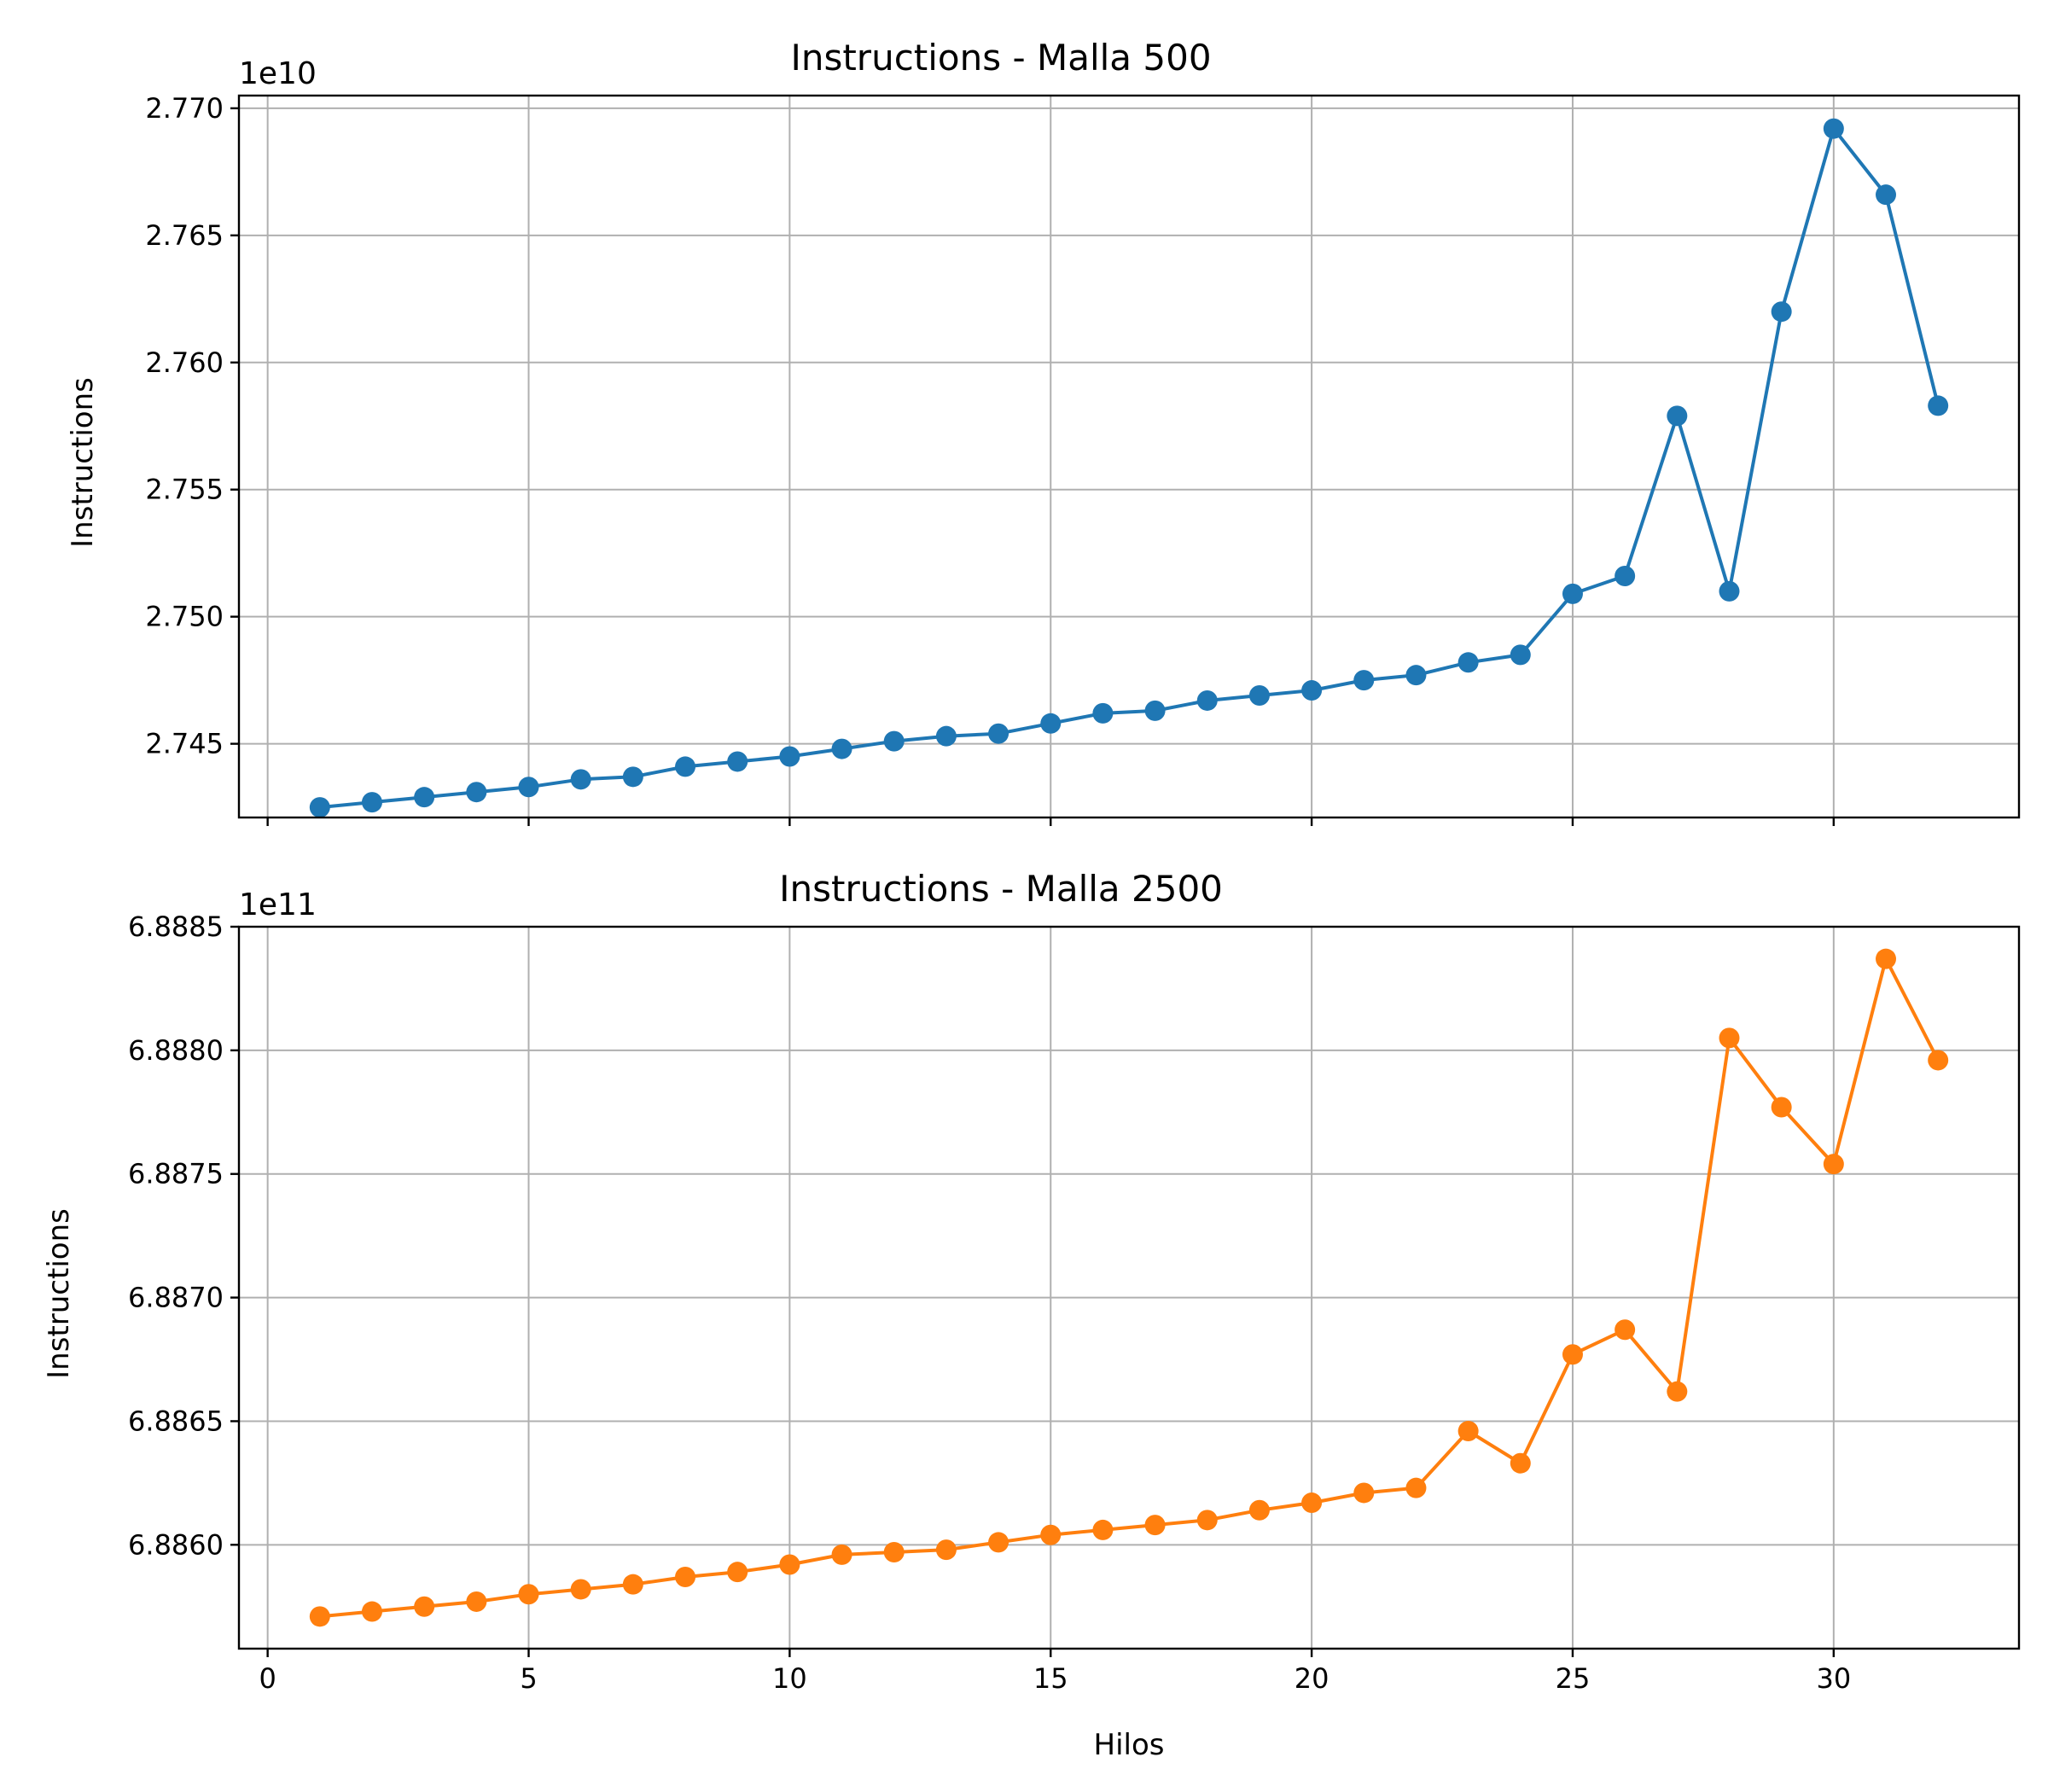 The image size is (2048, 1792). I want to click on y-tick-label: 6.8885, so click(176, 927).